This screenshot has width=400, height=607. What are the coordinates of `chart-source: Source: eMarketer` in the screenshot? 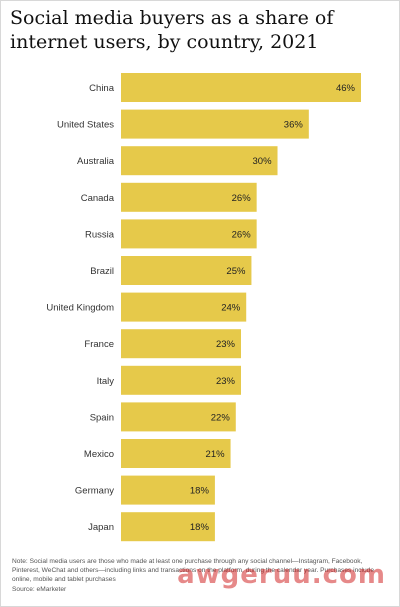 It's located at (39, 589).